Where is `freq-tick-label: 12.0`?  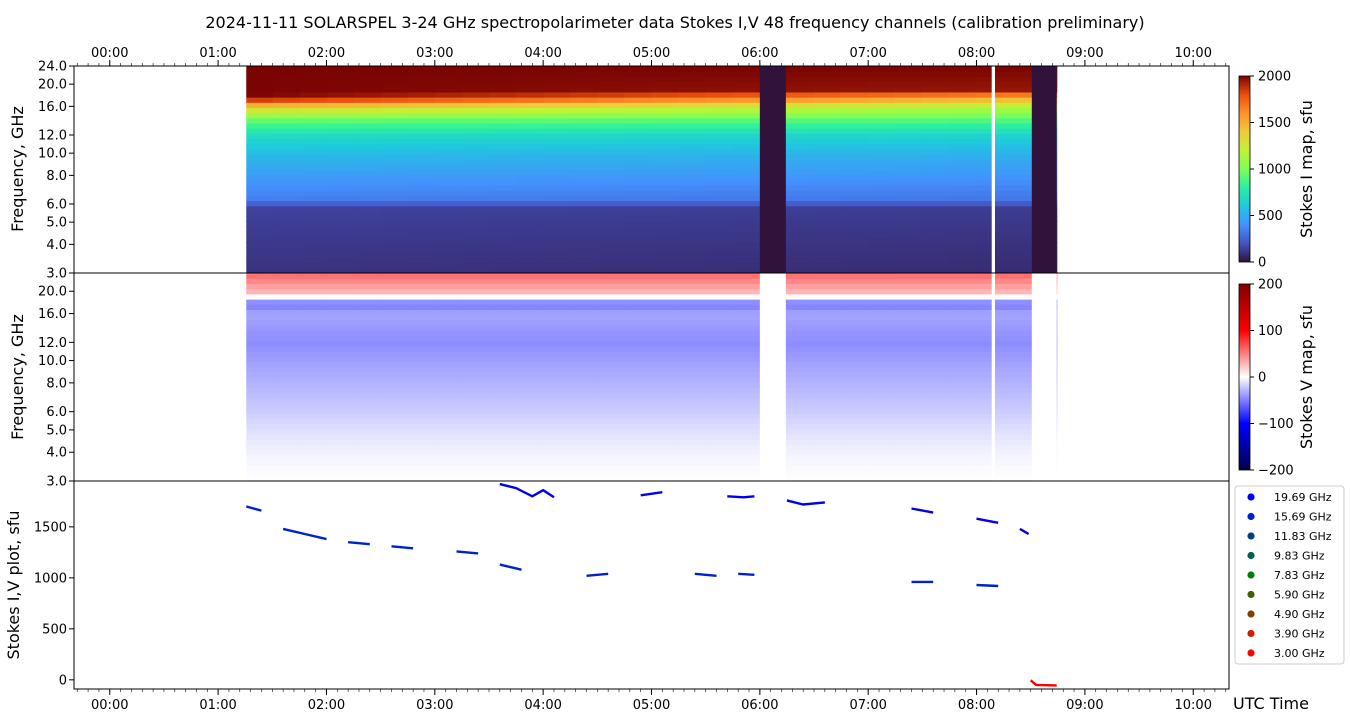
freq-tick-label: 12.0 is located at coordinates (52, 343).